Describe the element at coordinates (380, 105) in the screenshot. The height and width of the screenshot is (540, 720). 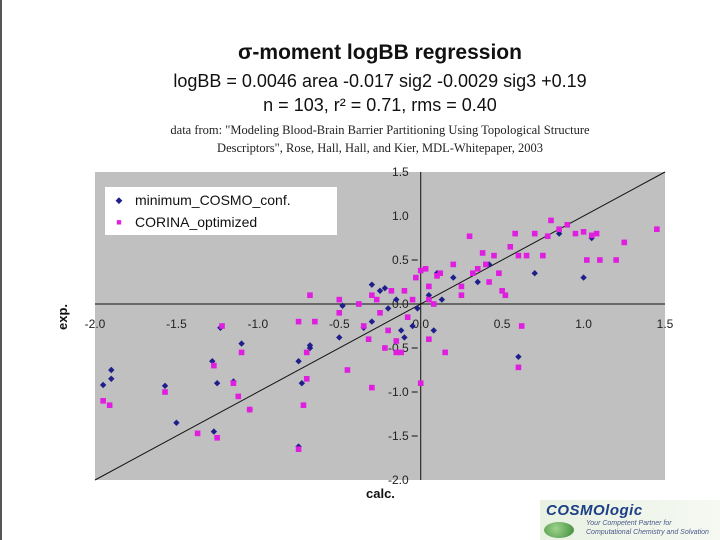
I see `regression-stats: n = 103, r² = 0.71, rms = 0.40` at that location.